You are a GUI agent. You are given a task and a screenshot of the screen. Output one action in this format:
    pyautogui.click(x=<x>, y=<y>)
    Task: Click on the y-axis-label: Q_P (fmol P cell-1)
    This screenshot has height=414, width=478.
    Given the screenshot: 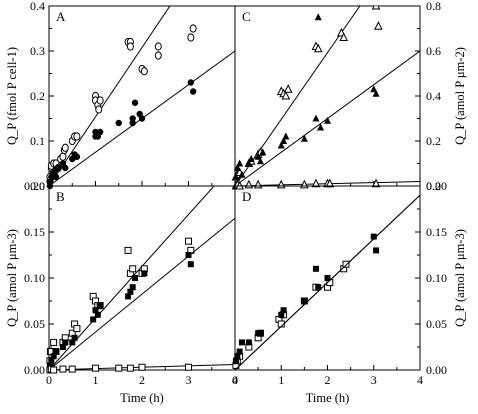 What is the action you would take?
    pyautogui.click(x=12, y=96)
    